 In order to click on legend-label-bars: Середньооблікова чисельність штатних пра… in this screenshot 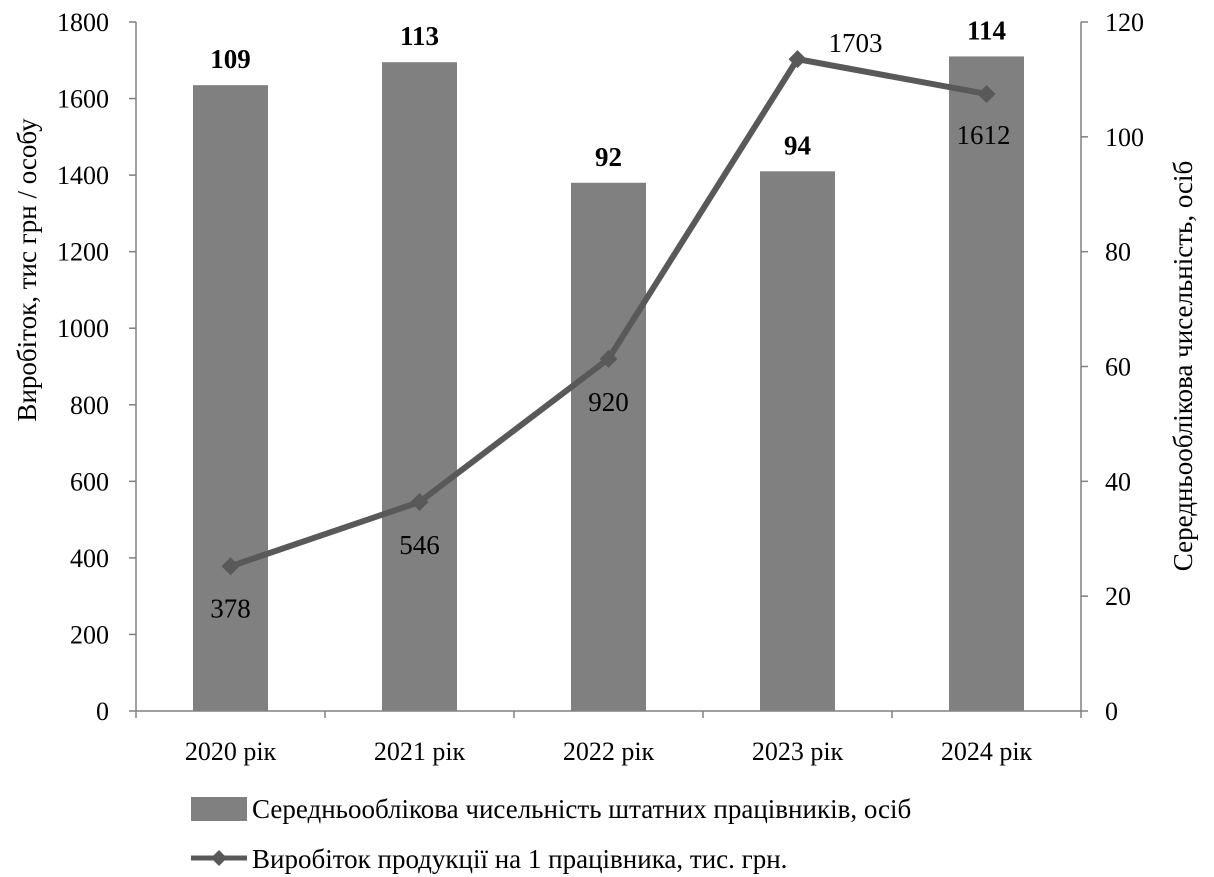, I will do `click(581, 809)`.